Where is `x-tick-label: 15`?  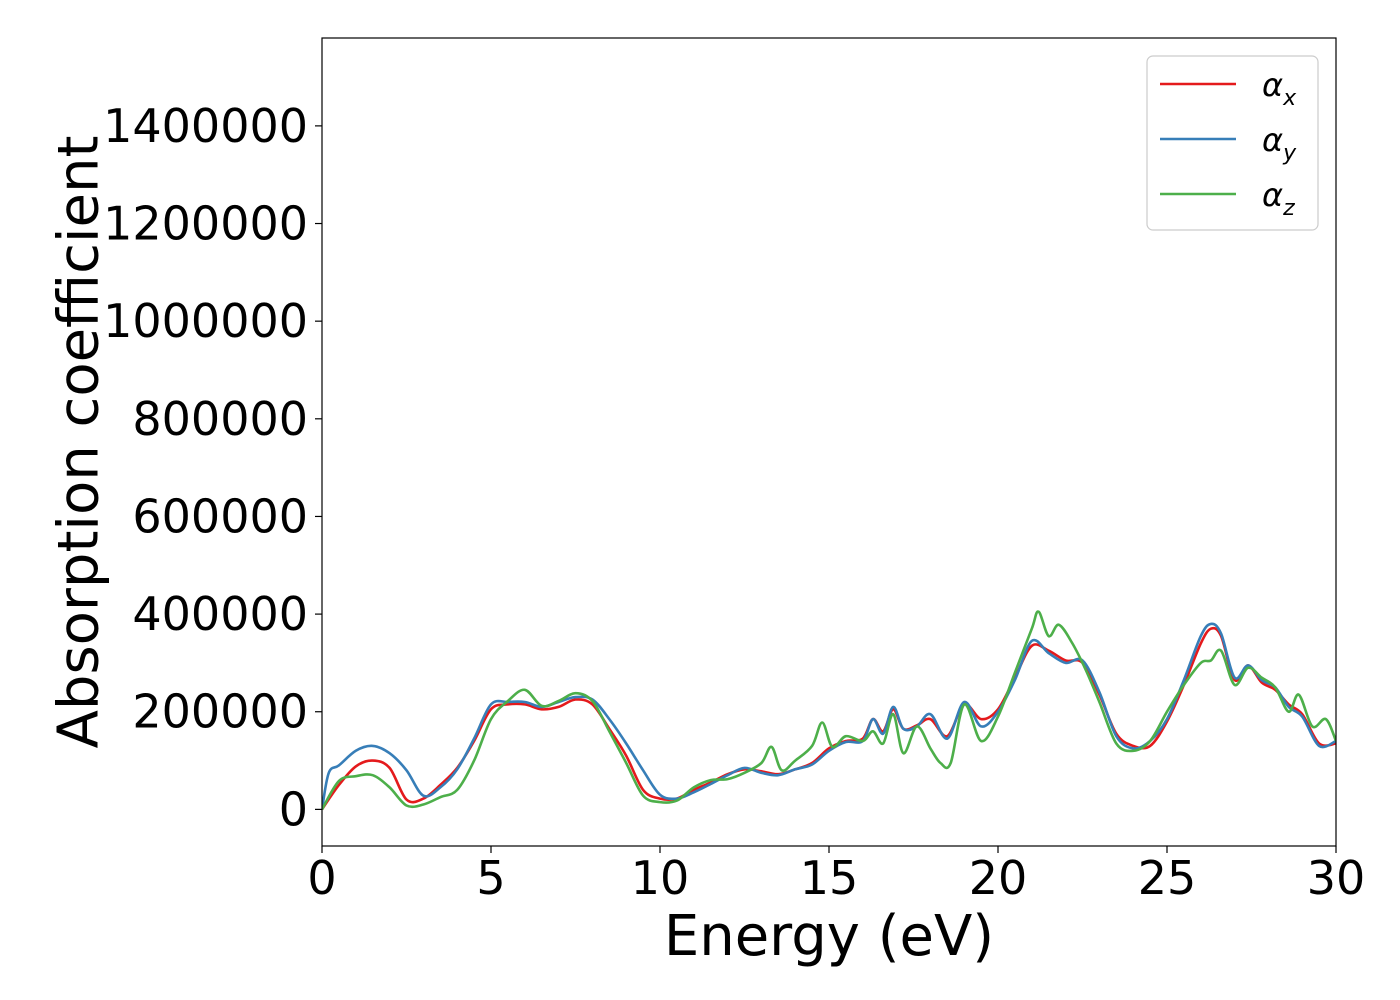 x-tick-label: 15 is located at coordinates (829, 878).